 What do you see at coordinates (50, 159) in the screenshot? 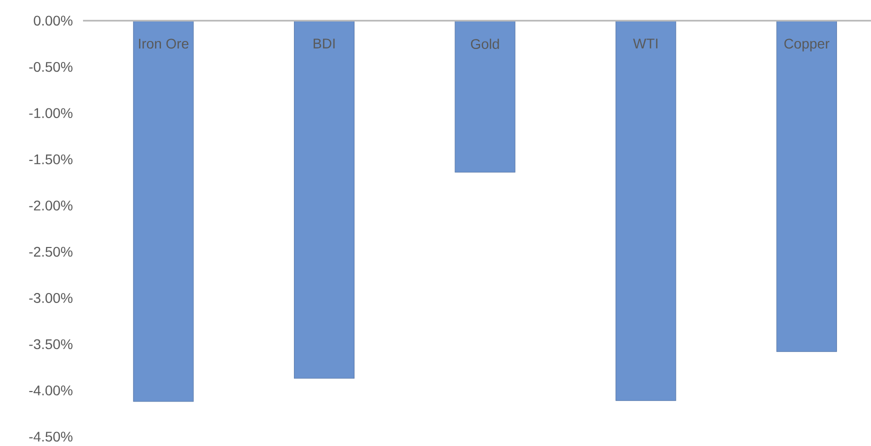
I see `y-tick-label: -1.50%` at bounding box center [50, 159].